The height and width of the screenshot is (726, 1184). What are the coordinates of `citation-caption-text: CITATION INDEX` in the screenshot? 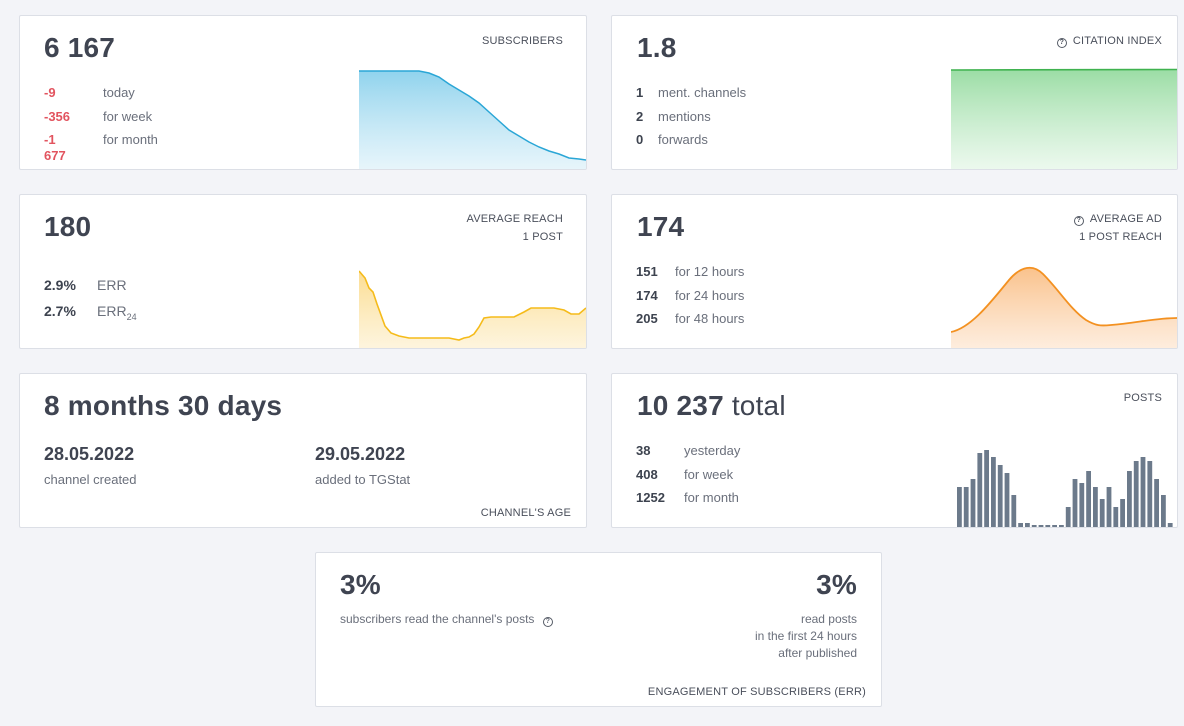 It's located at (1117, 41).